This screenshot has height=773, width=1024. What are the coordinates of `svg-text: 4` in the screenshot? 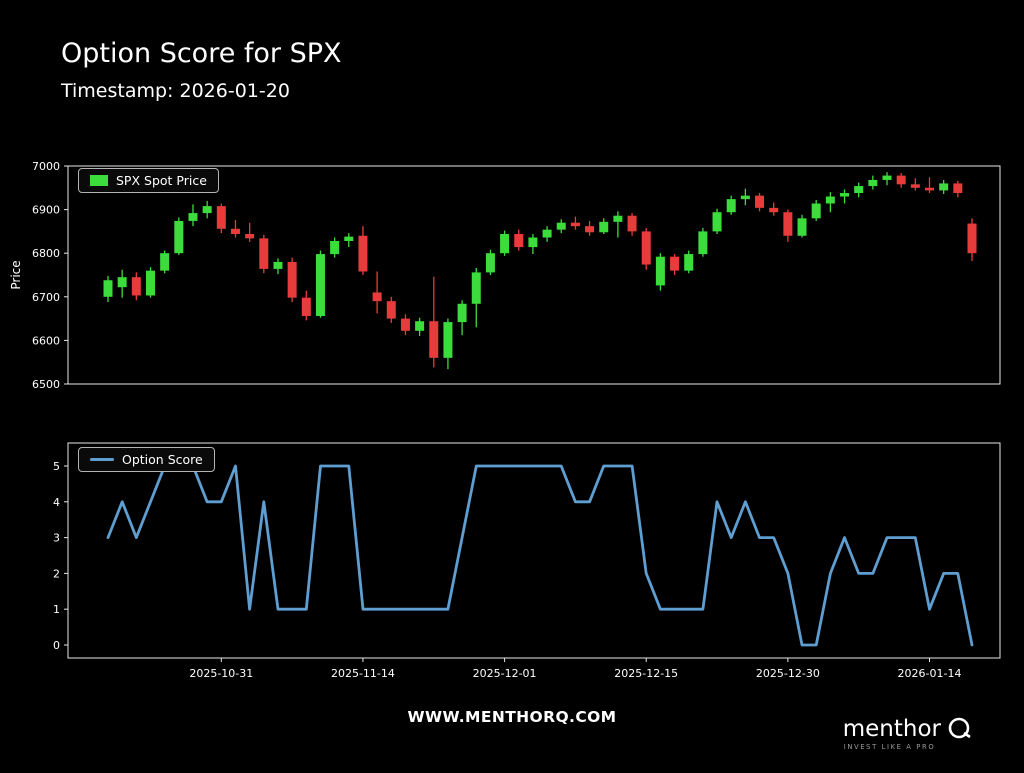 It's located at (56, 502).